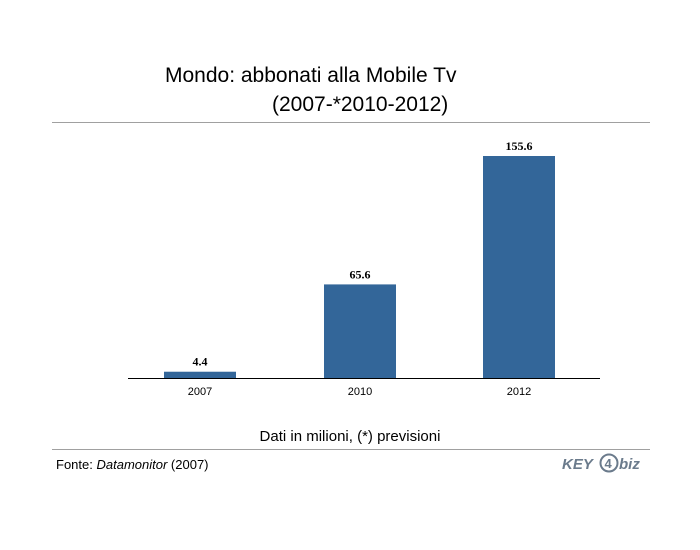 The width and height of the screenshot is (700, 550). Describe the element at coordinates (351, 449) in the screenshot. I see `bottom-divider` at that location.